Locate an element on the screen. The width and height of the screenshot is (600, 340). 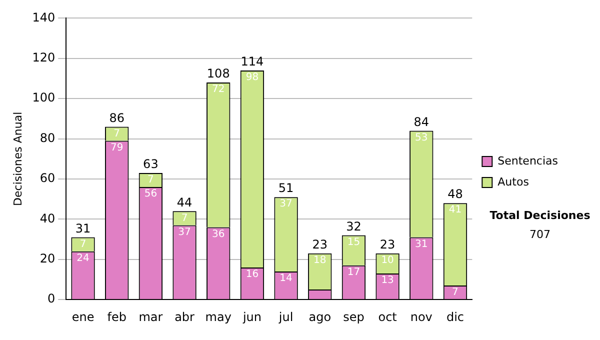
data-label: 24 is located at coordinates (83, 258).